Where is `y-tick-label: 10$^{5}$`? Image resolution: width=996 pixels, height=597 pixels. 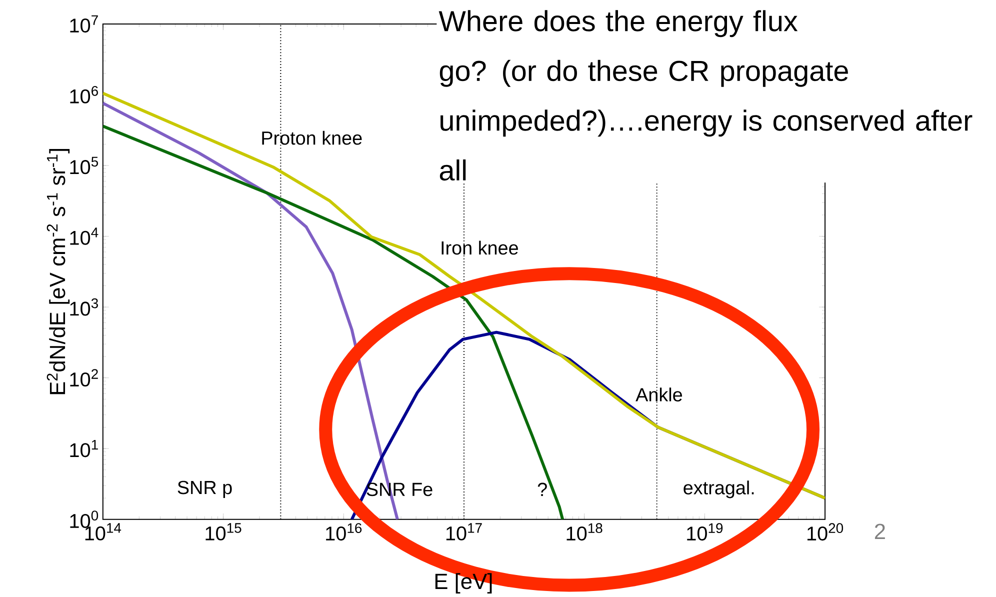
y-tick-label: 10$^{5}$ is located at coordinates (84, 165).